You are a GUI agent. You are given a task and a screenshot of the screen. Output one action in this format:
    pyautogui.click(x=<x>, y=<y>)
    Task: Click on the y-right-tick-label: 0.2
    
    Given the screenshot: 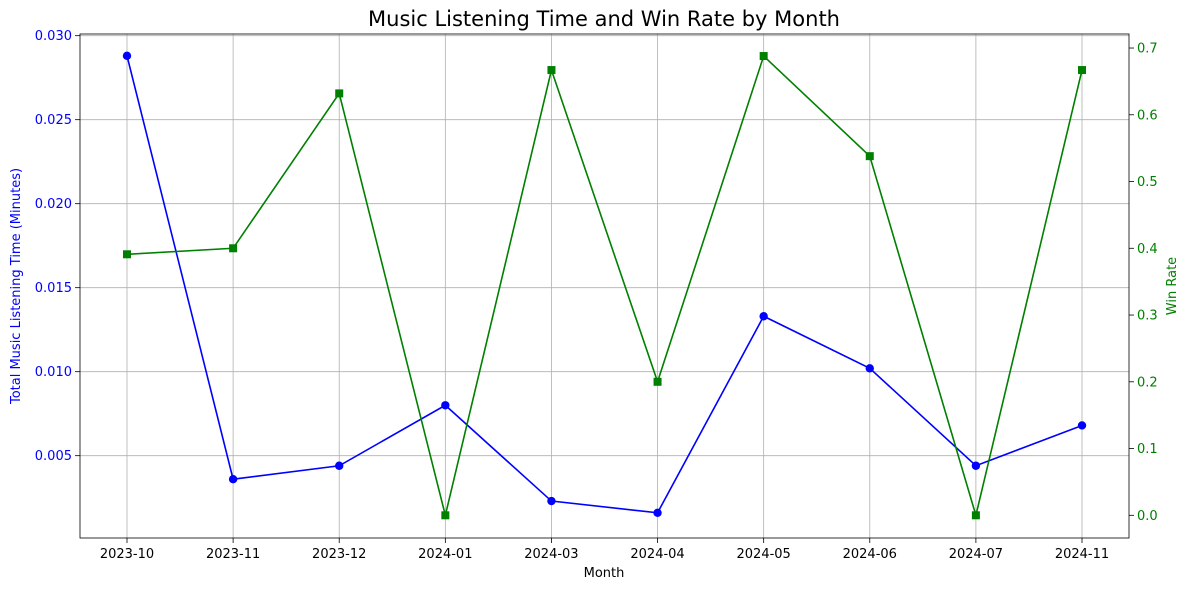 What is the action you would take?
    pyautogui.click(x=1147, y=382)
    